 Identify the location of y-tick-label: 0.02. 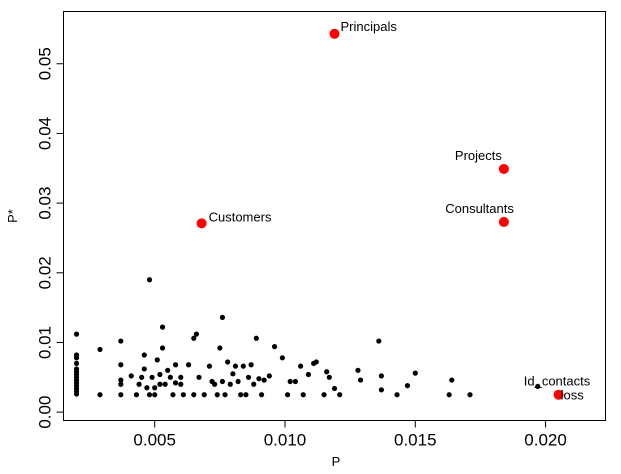
(45, 272).